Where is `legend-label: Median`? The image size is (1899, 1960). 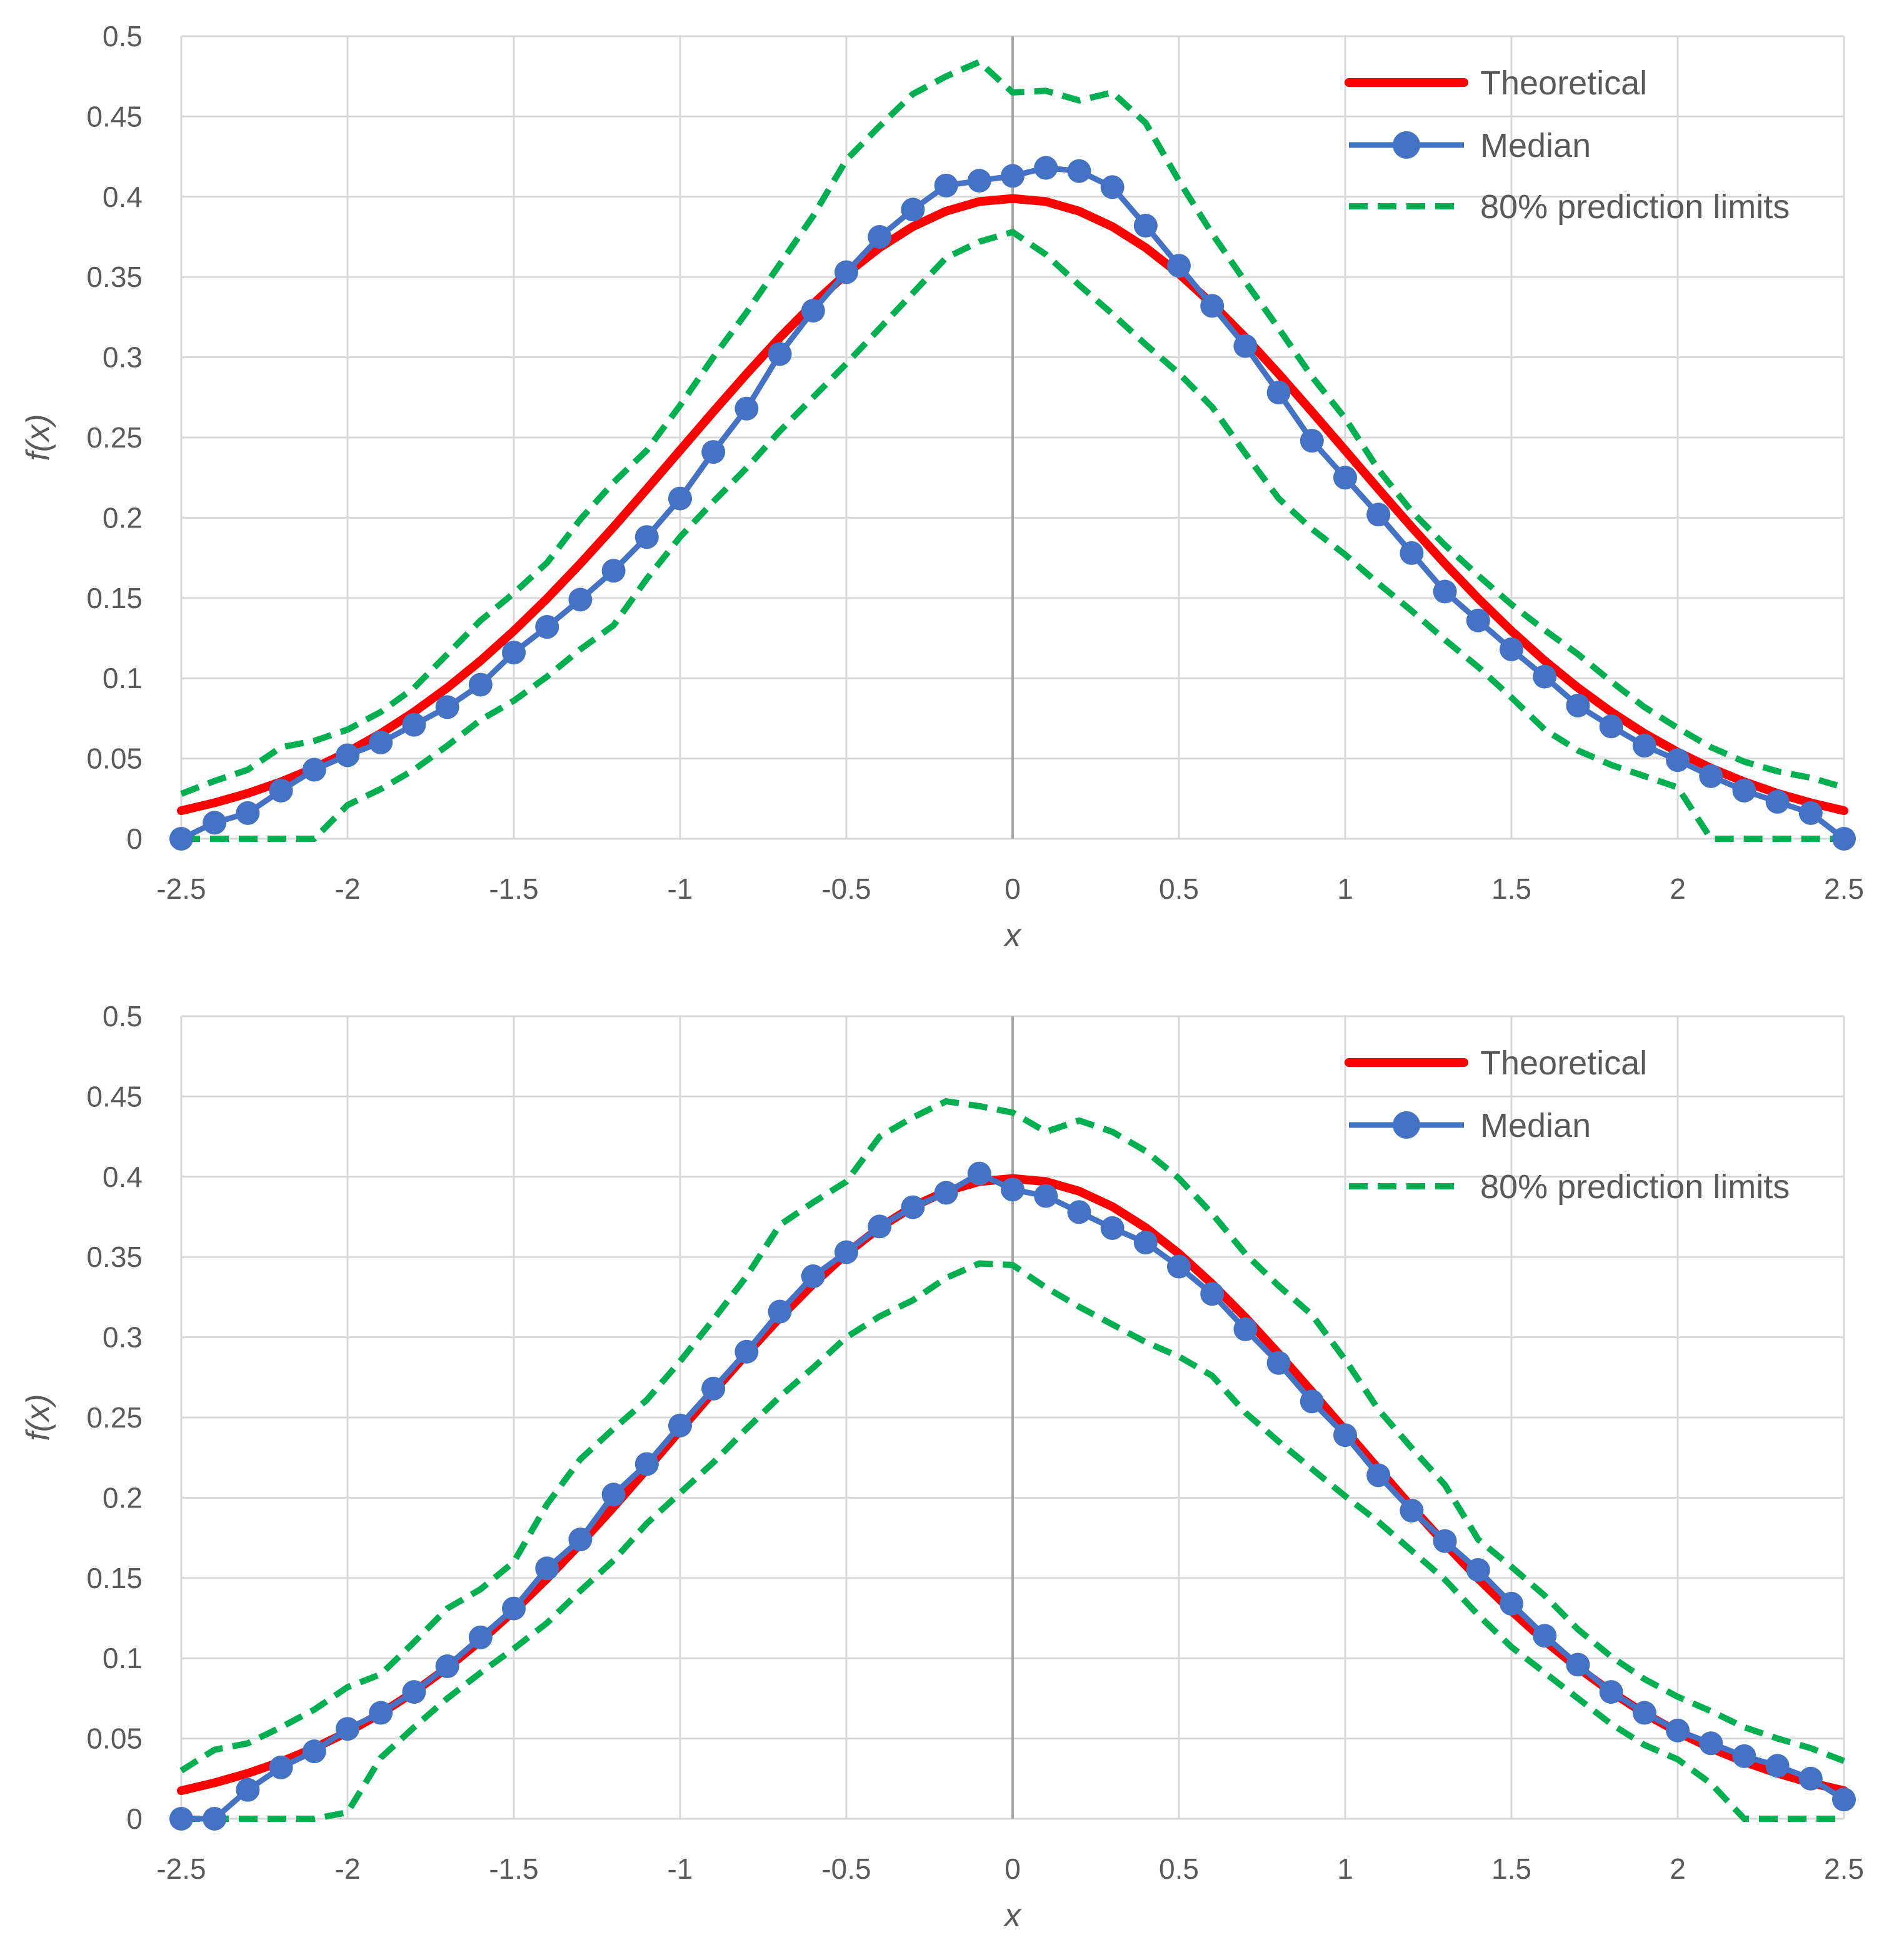
legend-label: Median is located at coordinates (1535, 1125).